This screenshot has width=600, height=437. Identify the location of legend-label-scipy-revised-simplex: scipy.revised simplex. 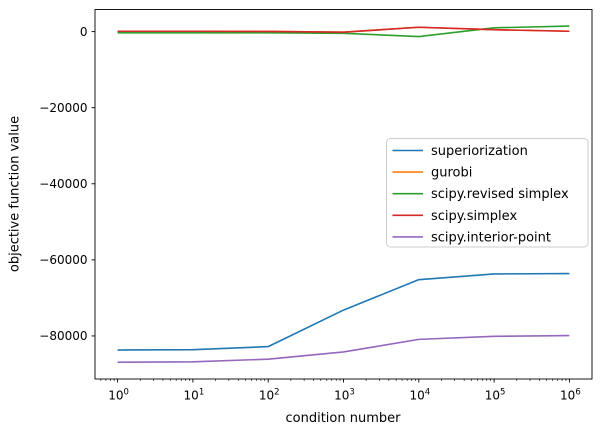
(500, 194).